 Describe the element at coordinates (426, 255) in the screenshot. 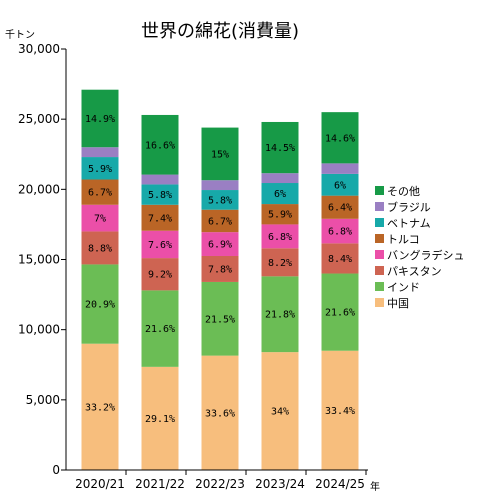

I see `legend-label: バングラデシュ` at that location.